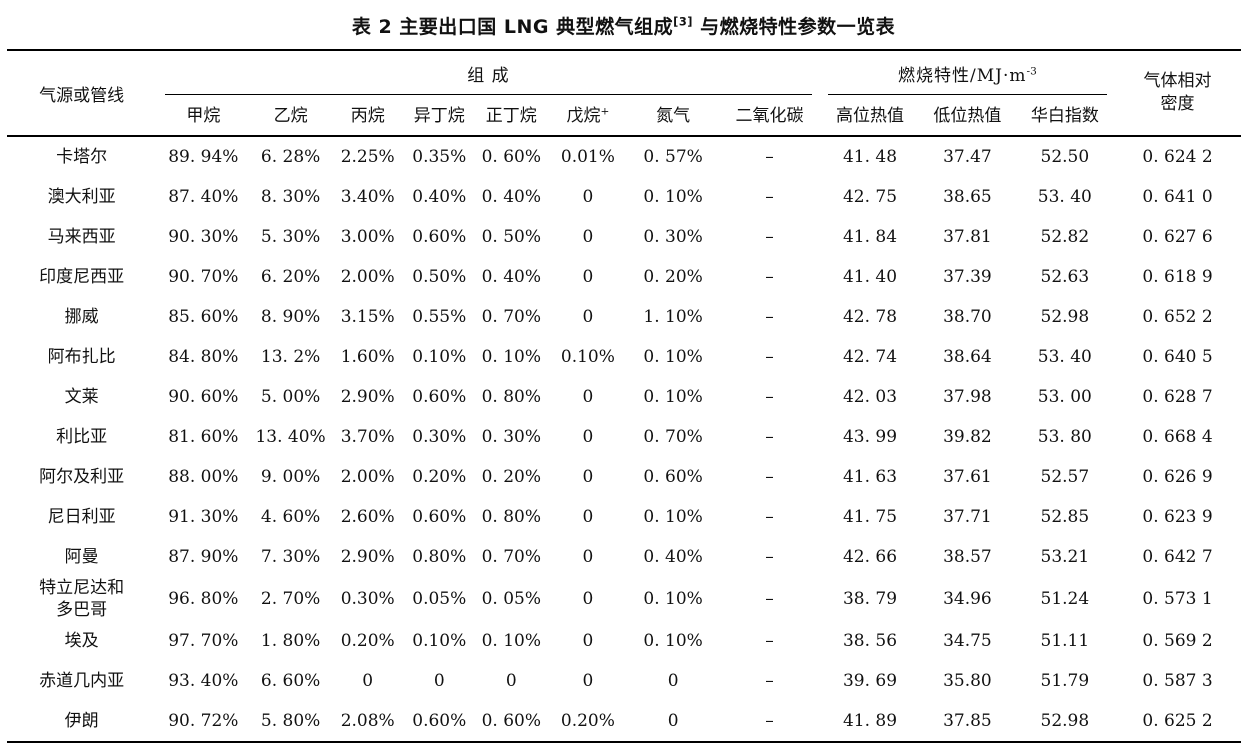 The height and width of the screenshot is (750, 1247). Describe the element at coordinates (1065, 317) in the screenshot. I see `value-cell: 52.98` at that location.